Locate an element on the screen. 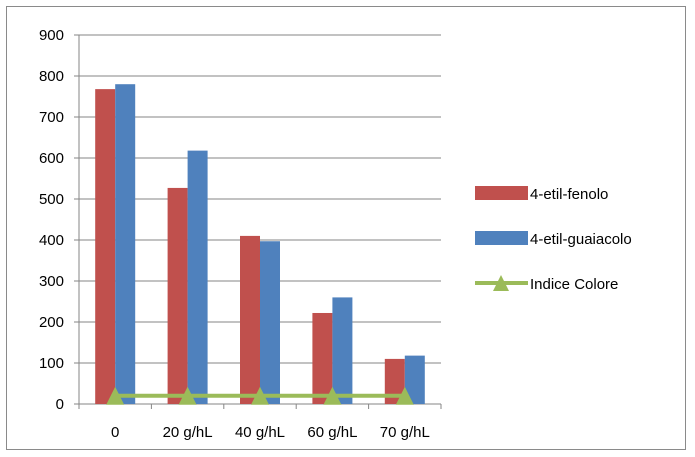 The height and width of the screenshot is (457, 695). legend-swatch-4-etil-fenolo is located at coordinates (501, 193).